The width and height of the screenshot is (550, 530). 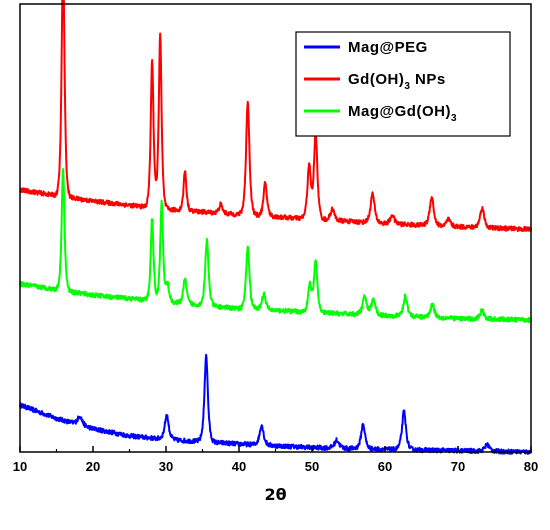 What do you see at coordinates (402, 113) in the screenshot?
I see `legend-label-3: Mag@Gd(OH)3` at bounding box center [402, 113].